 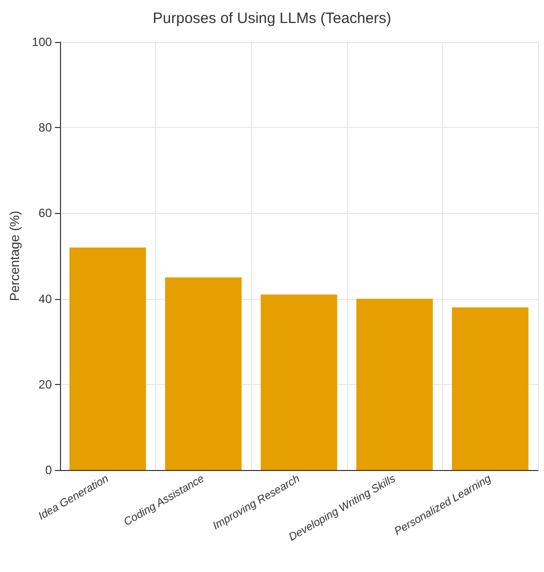 What do you see at coordinates (45, 127) in the screenshot?
I see `y-tick-label: 80` at bounding box center [45, 127].